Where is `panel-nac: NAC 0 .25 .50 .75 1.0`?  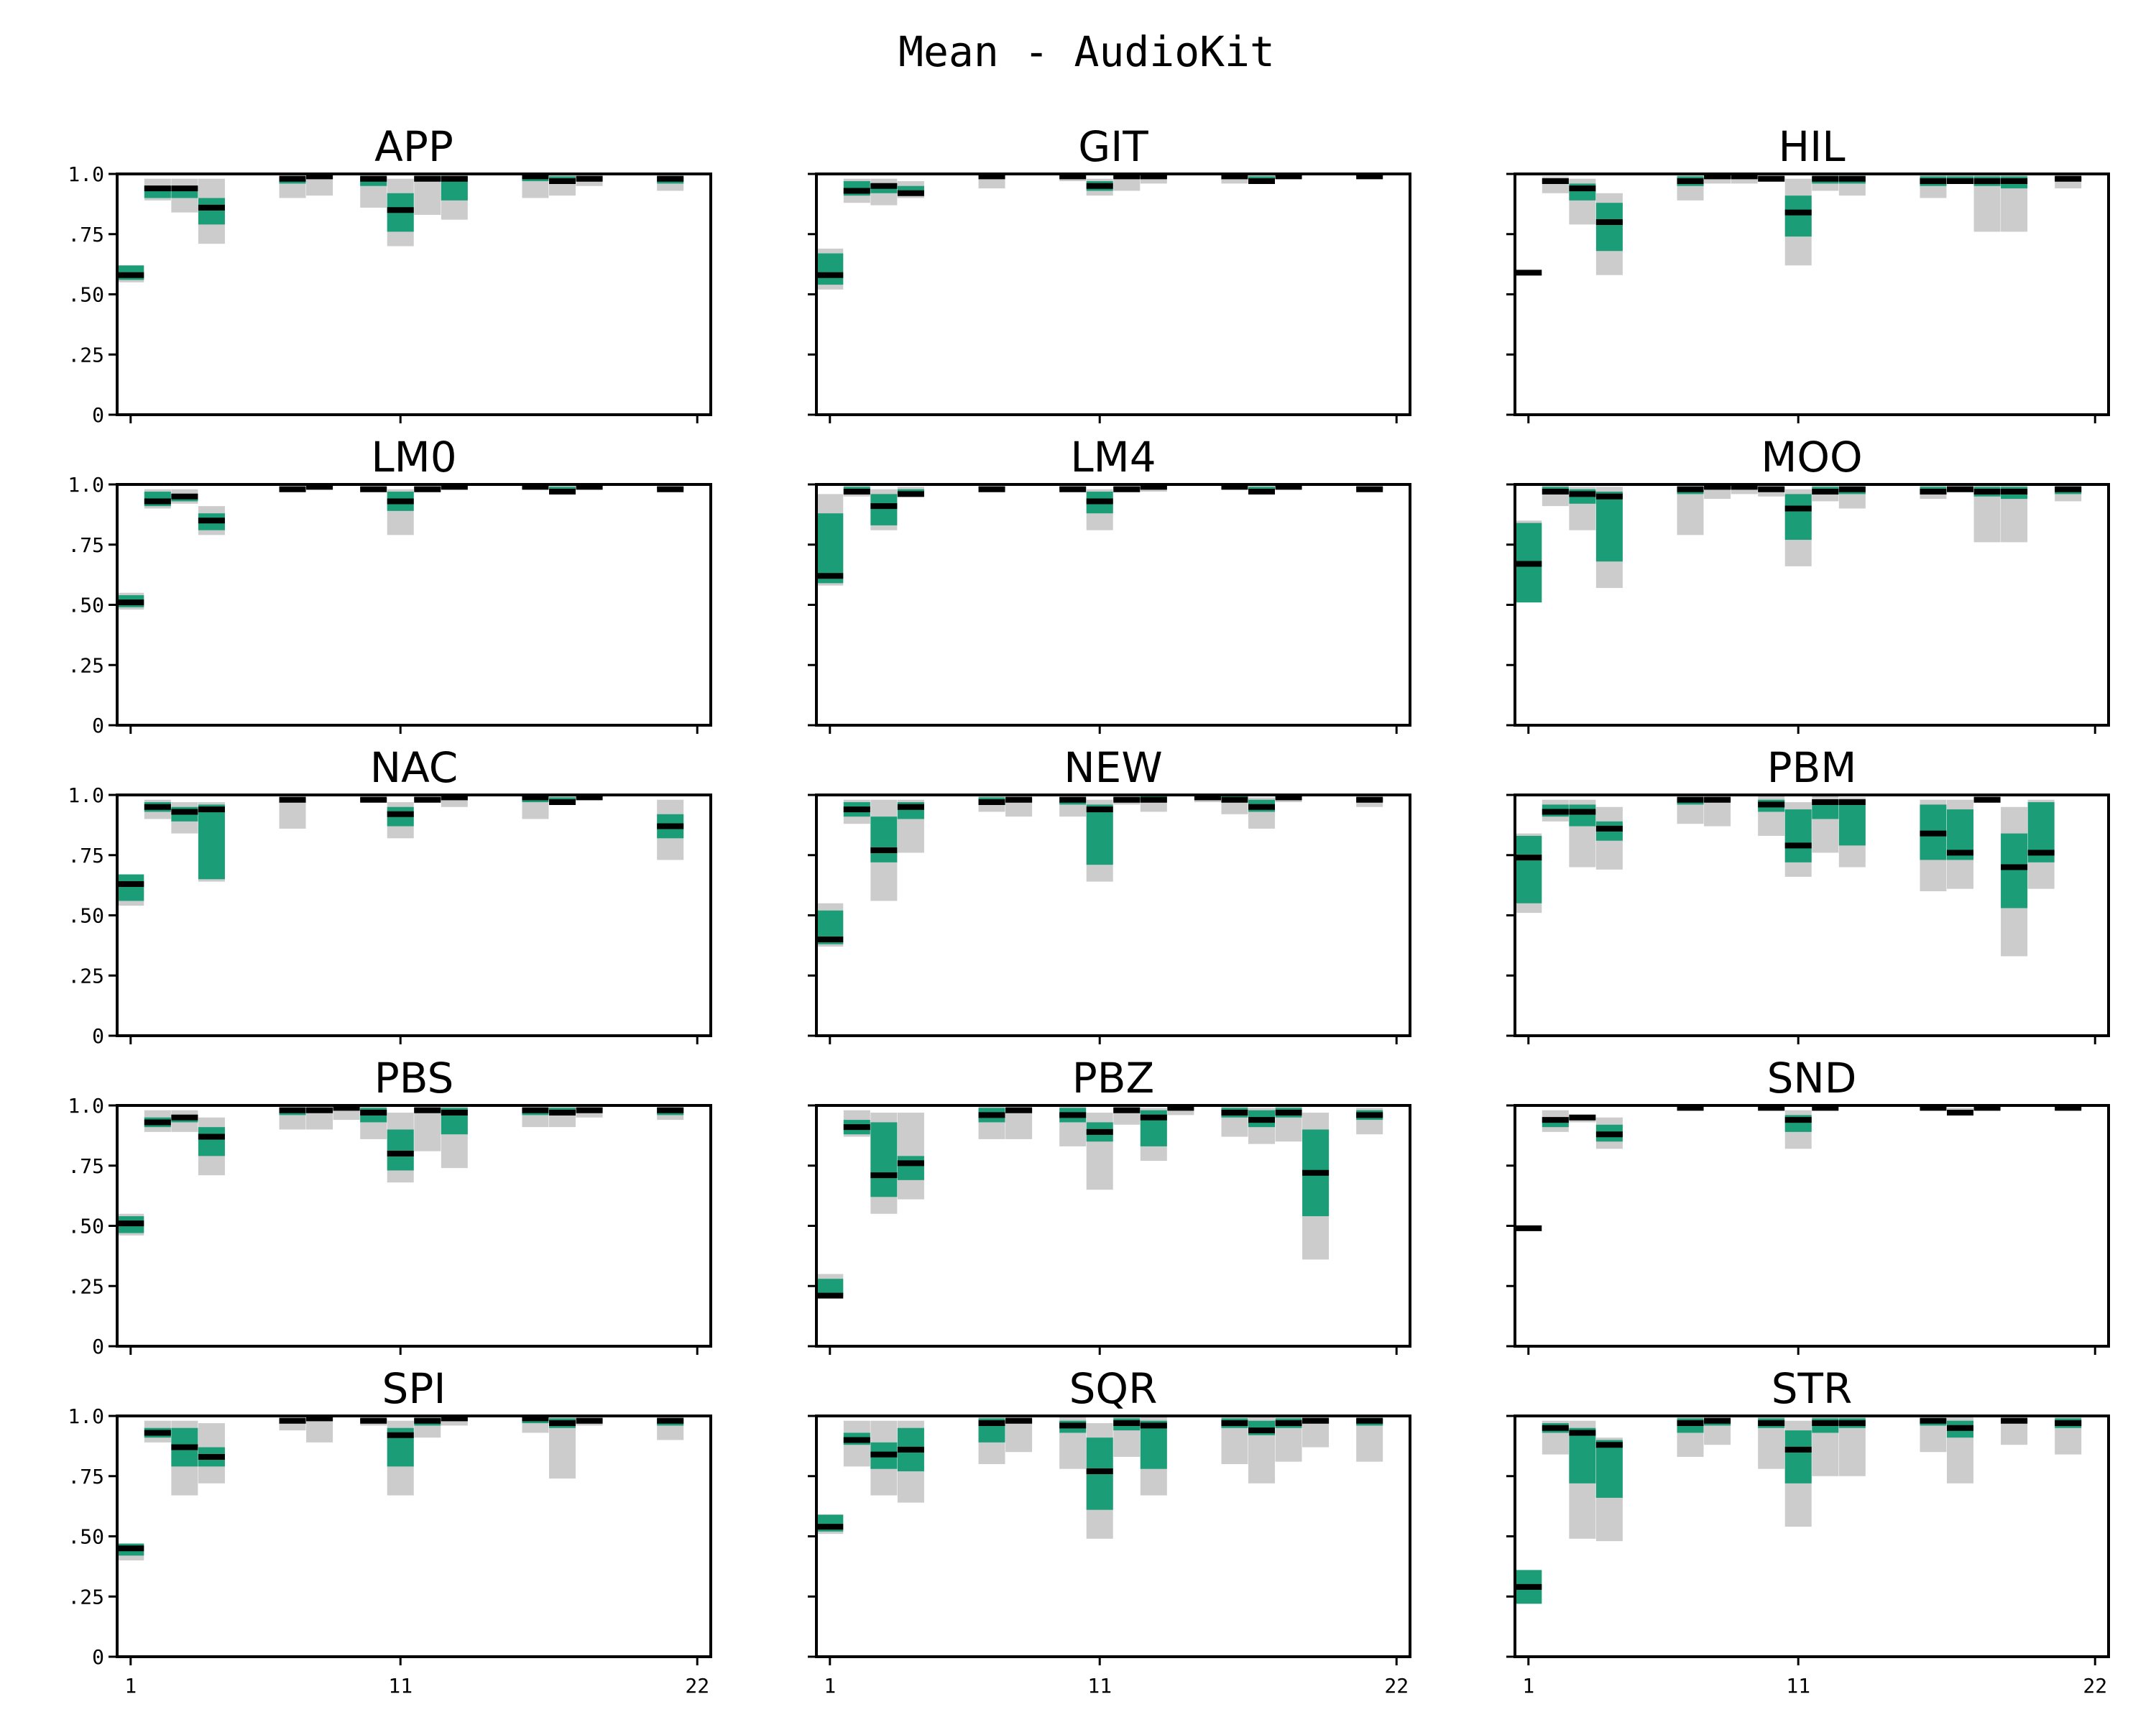 panel-nac: NAC 0 .25 .50 .75 1.0 is located at coordinates (390, 895).